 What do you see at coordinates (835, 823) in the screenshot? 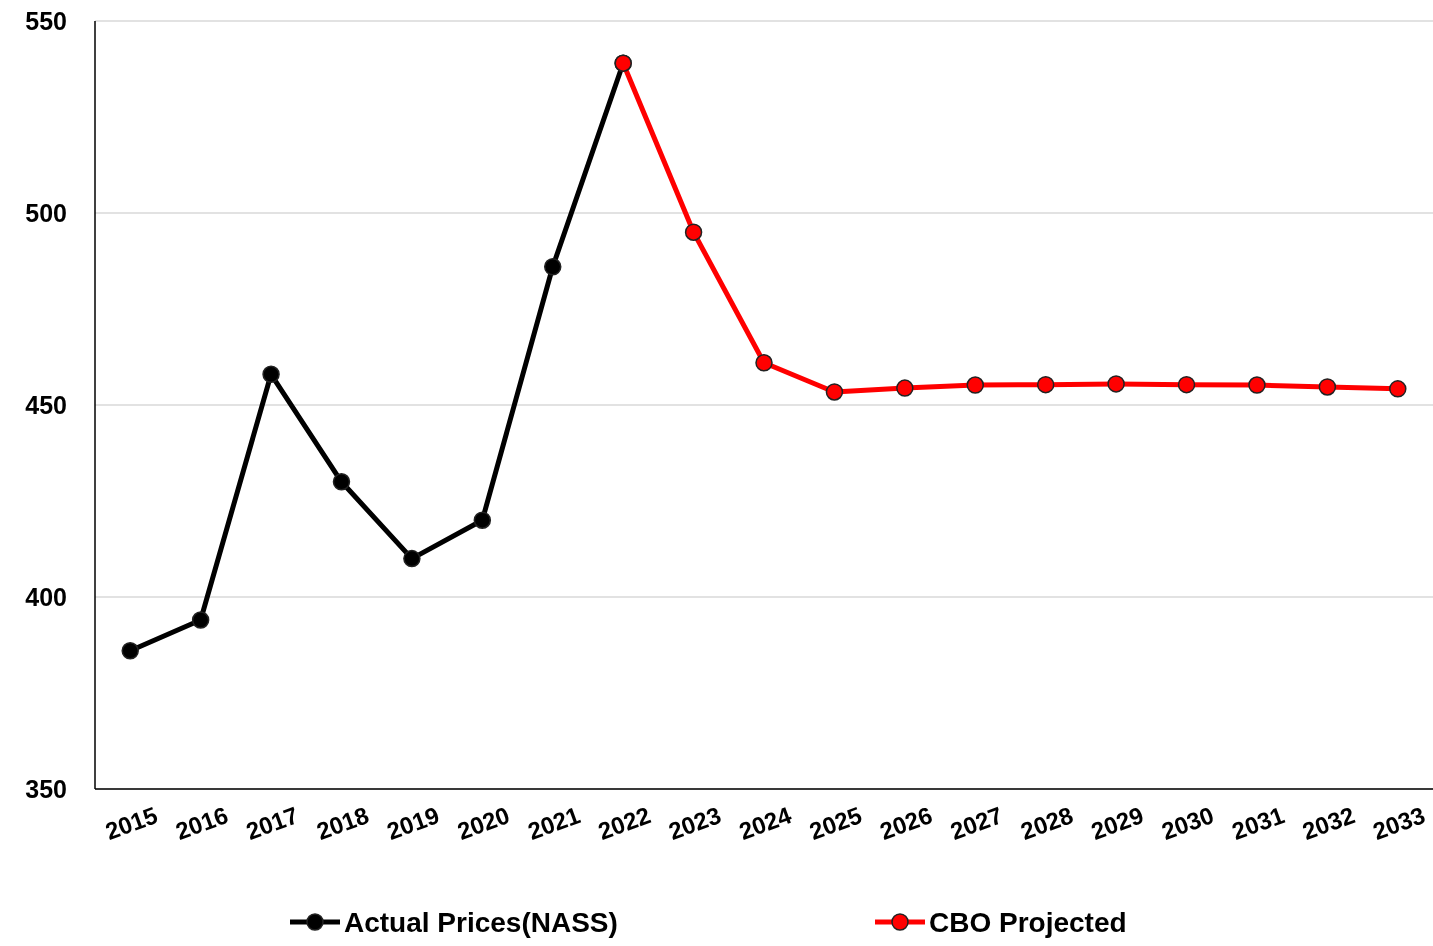
I see `x-tick-label: 2025` at bounding box center [835, 823].